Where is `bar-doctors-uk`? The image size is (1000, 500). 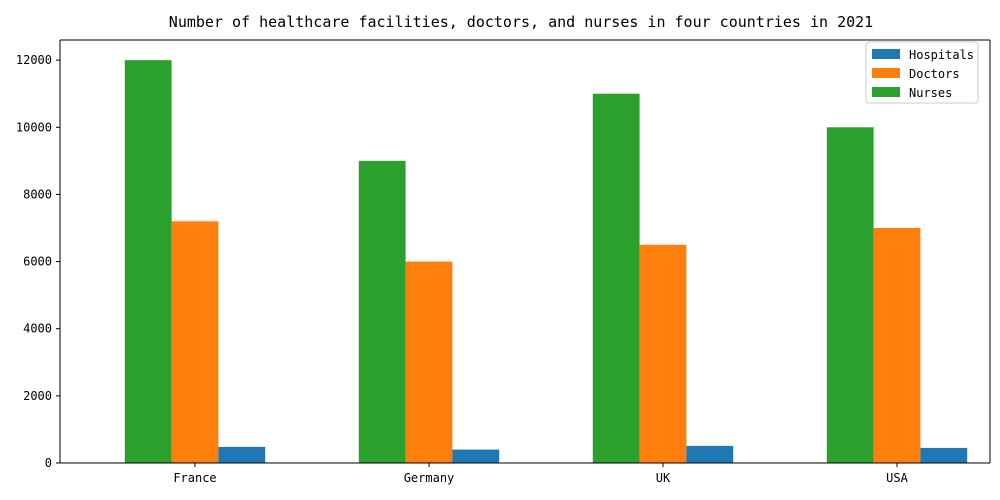
bar-doctors-uk is located at coordinates (663, 354).